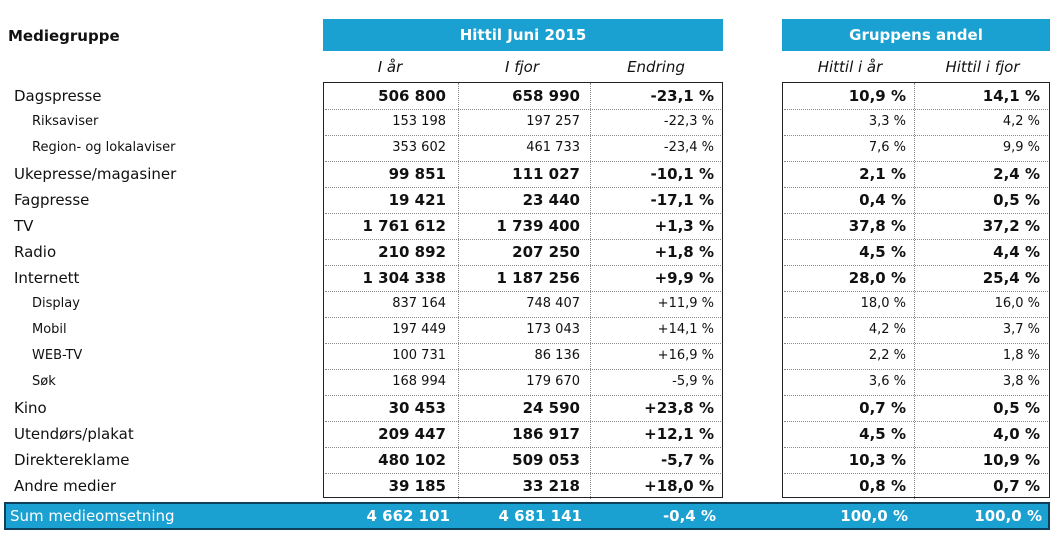  Describe the element at coordinates (56, 303) in the screenshot. I see `row-label: Display` at that location.